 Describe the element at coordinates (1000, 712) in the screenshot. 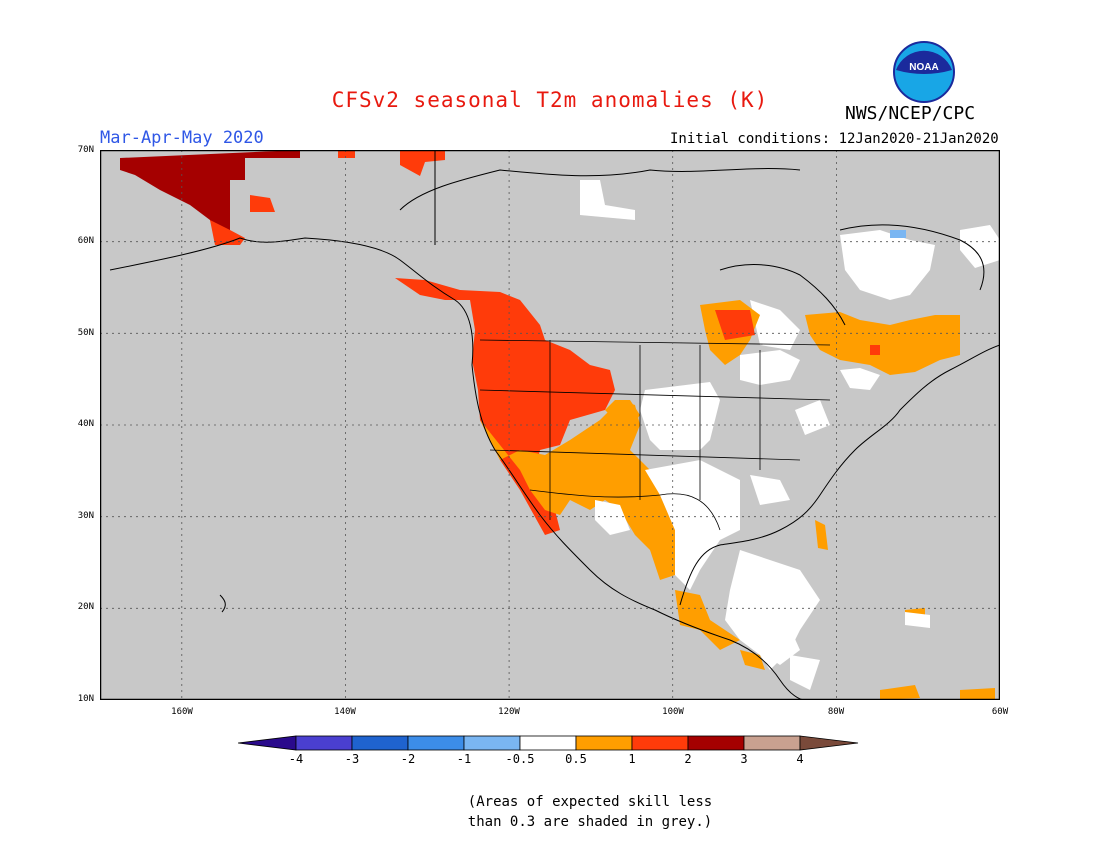

I see `lon-label: 60W` at that location.